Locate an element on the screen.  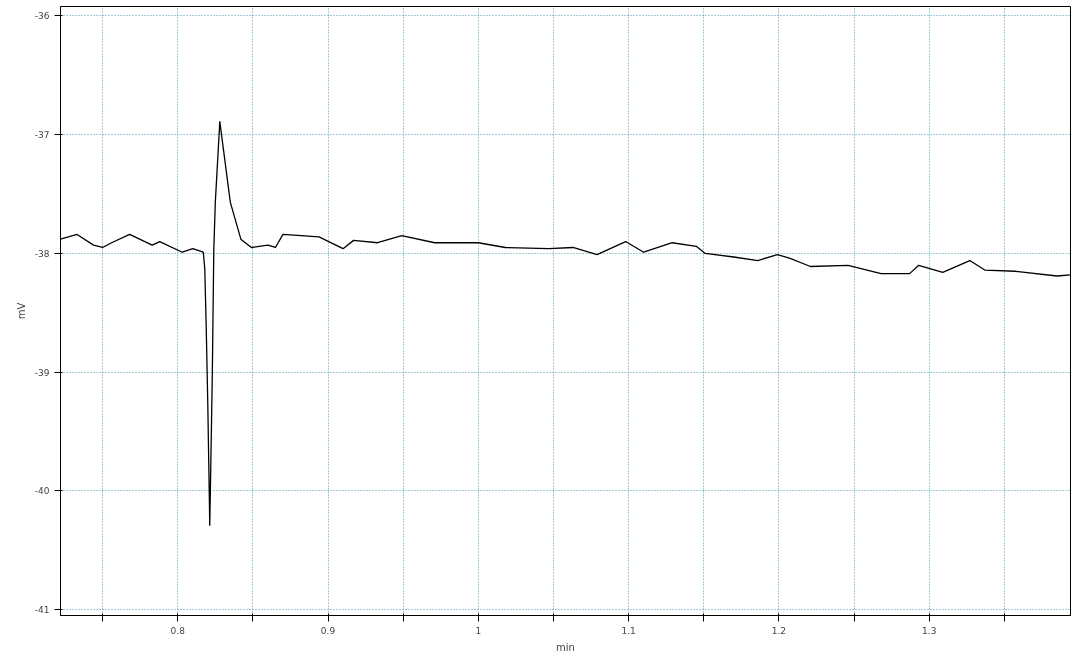
x-tick-label: 0.9 is located at coordinates (328, 630).